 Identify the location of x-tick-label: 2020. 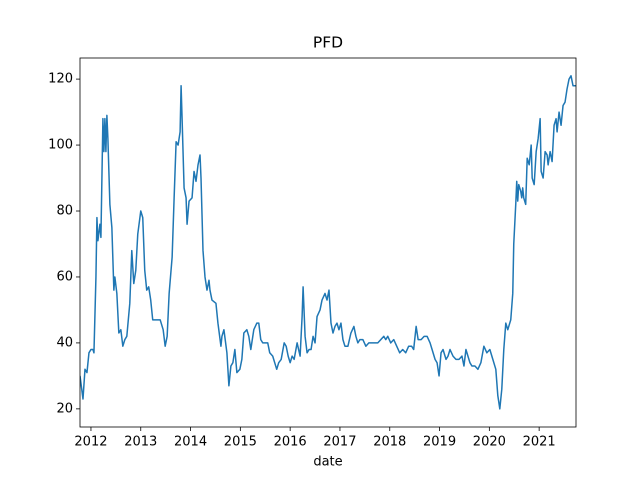
(489, 442).